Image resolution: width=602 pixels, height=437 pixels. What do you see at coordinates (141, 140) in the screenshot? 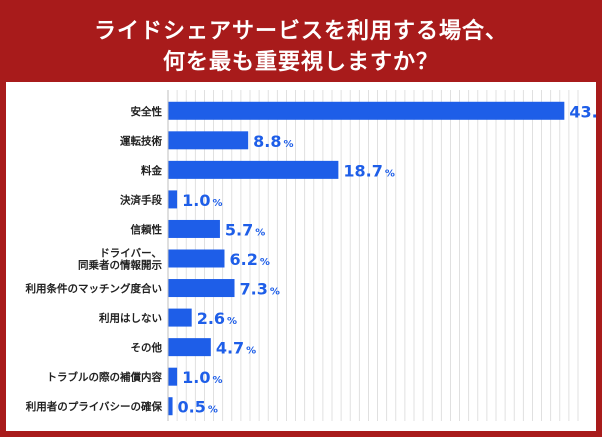
I see `category-label: 運転技術` at bounding box center [141, 140].